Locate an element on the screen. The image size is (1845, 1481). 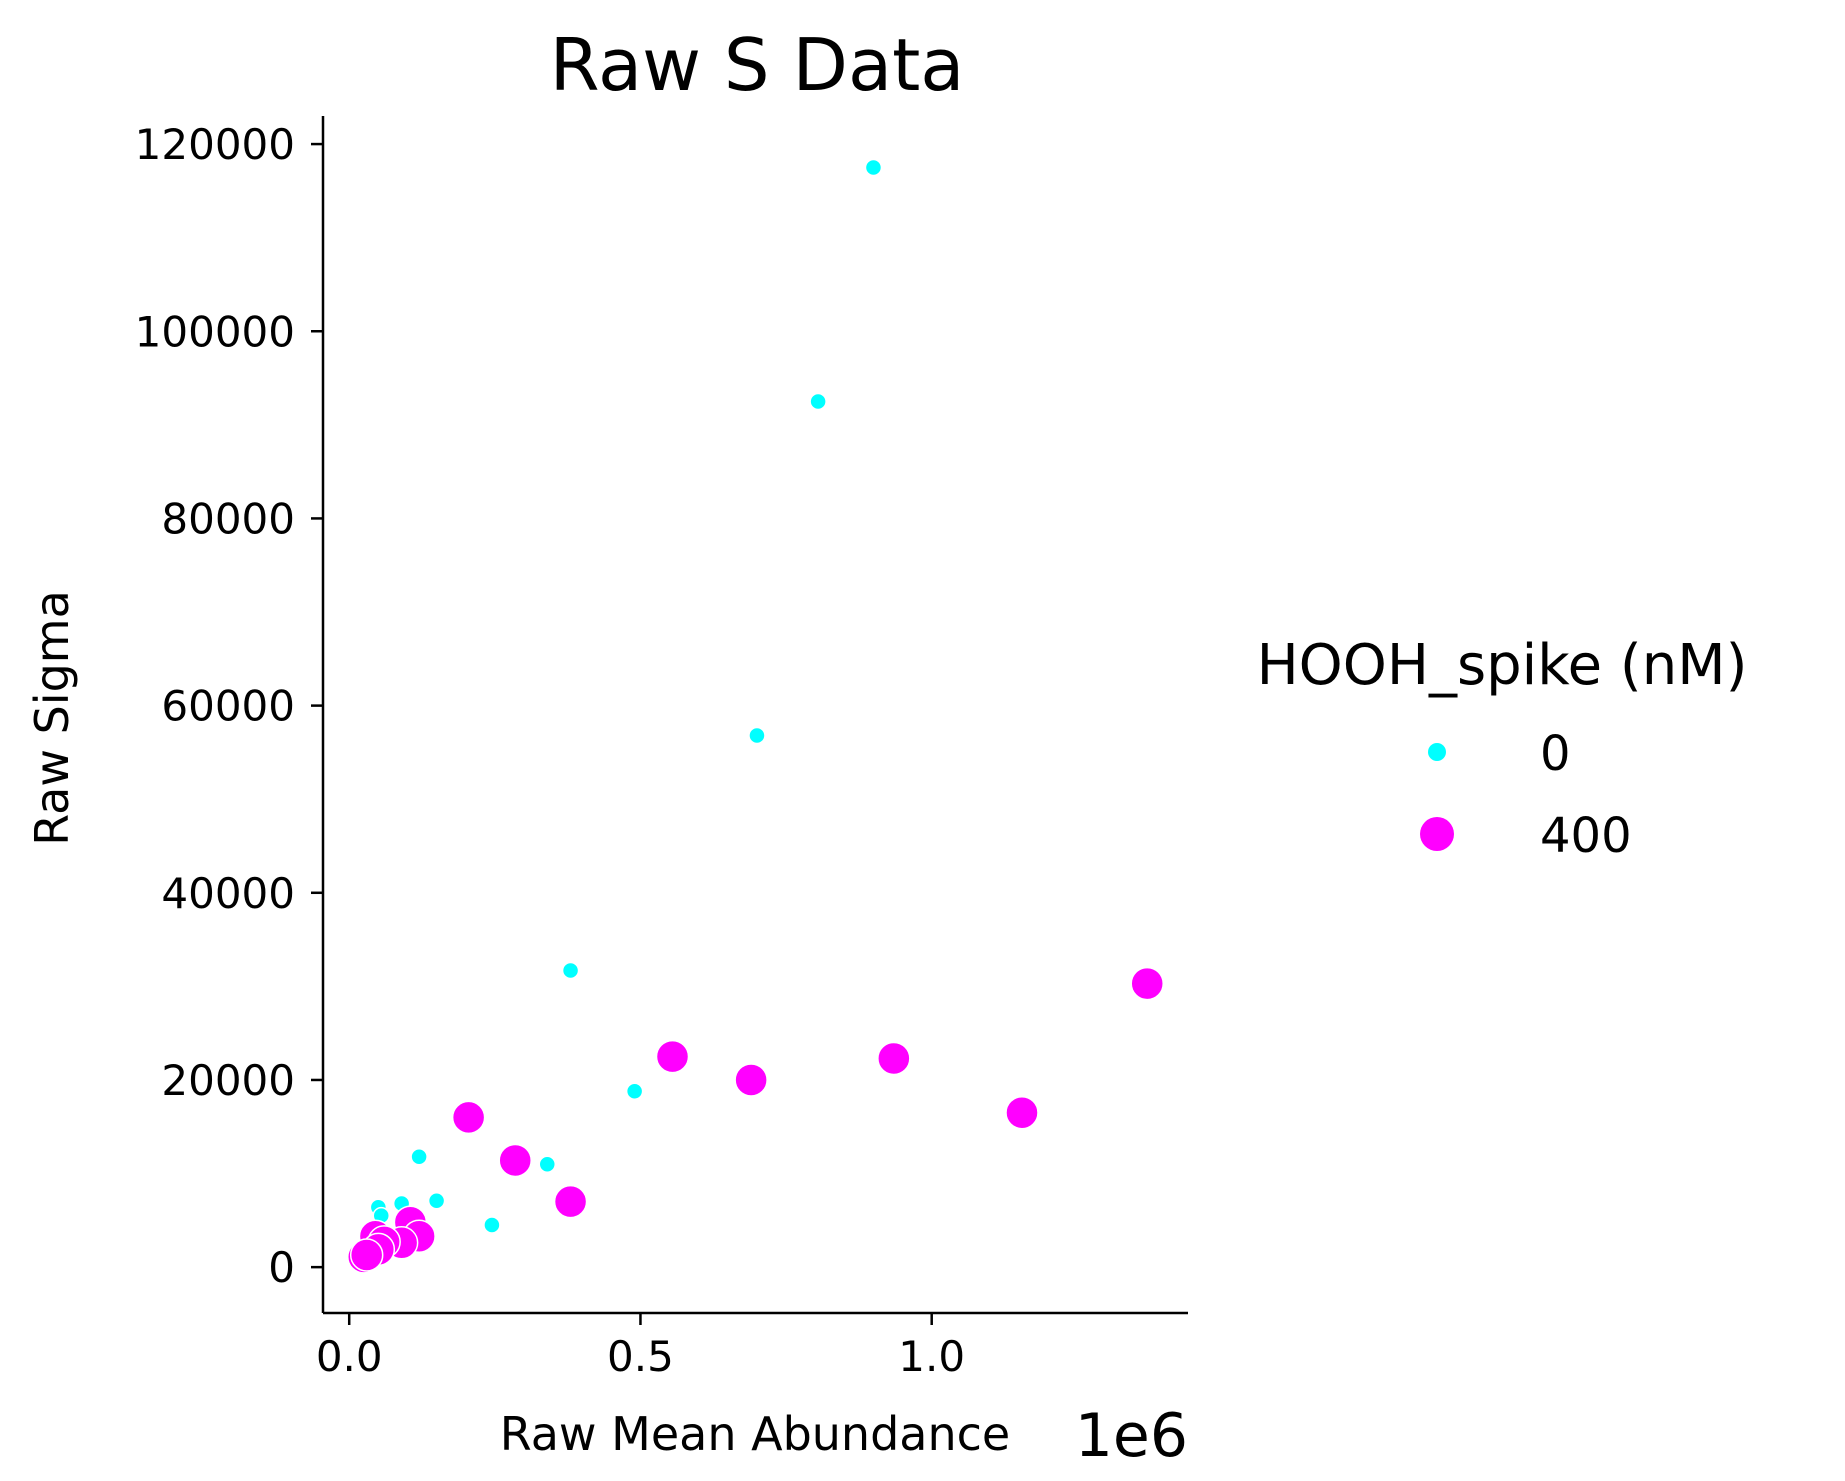
y-ticks: 0 20000 40000 60000 80000 100000 120000 is located at coordinates (229, 706).